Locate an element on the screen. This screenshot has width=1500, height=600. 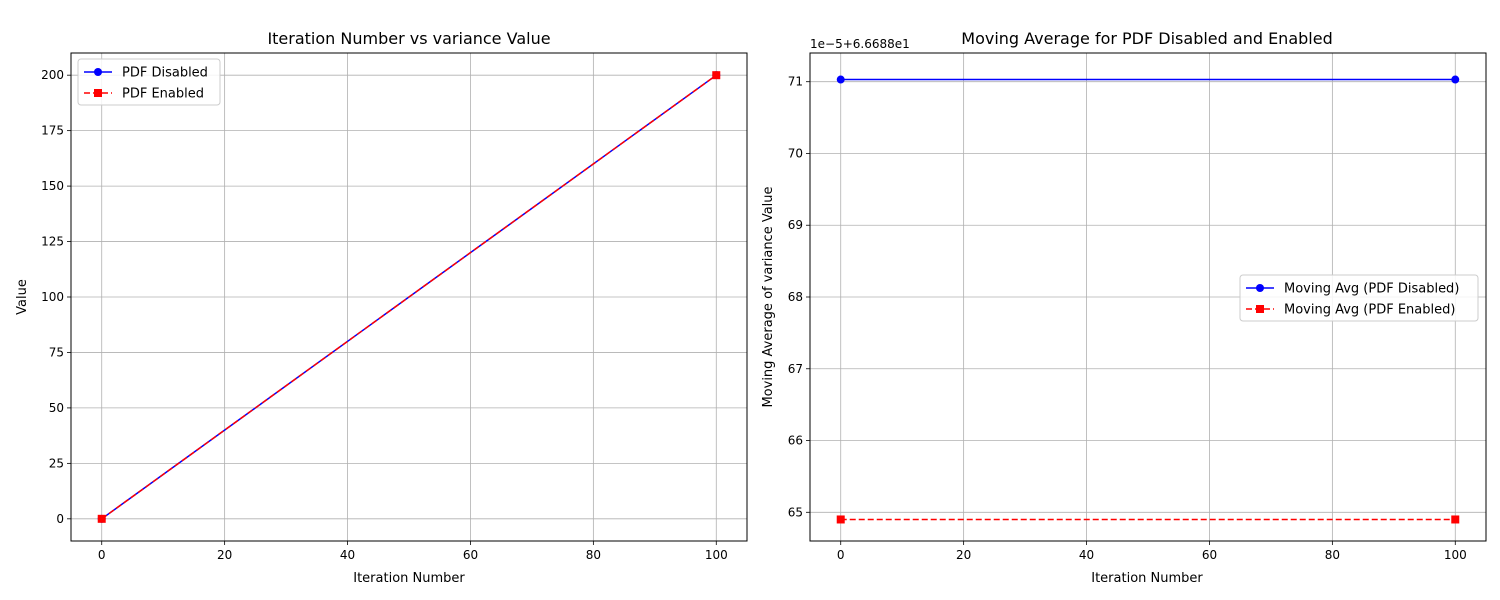
chart-1-y-tick-label: 150 is located at coordinates (52, 186).